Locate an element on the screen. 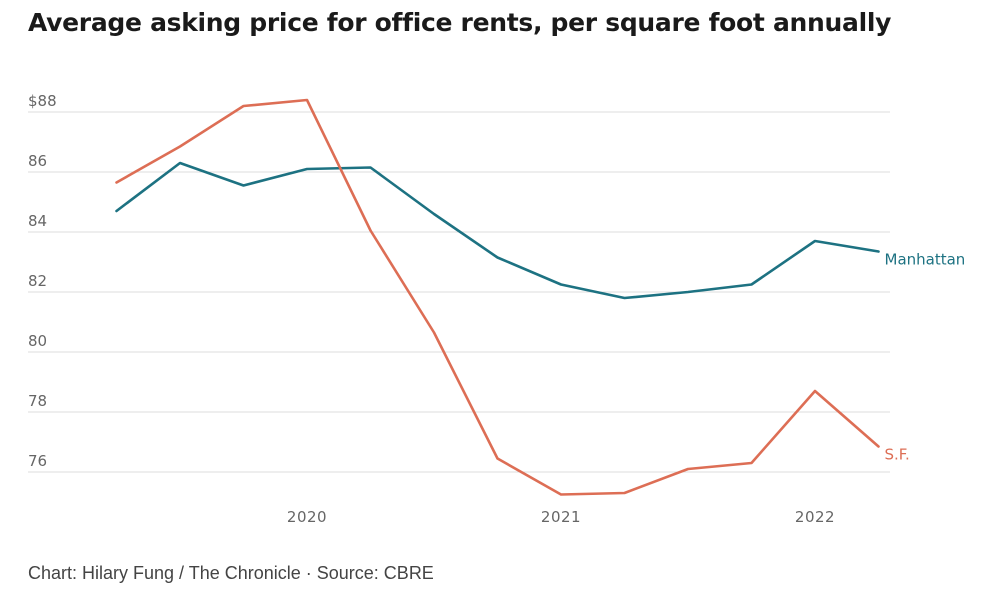  series-label-manhattan: Manhattan is located at coordinates (925, 260).